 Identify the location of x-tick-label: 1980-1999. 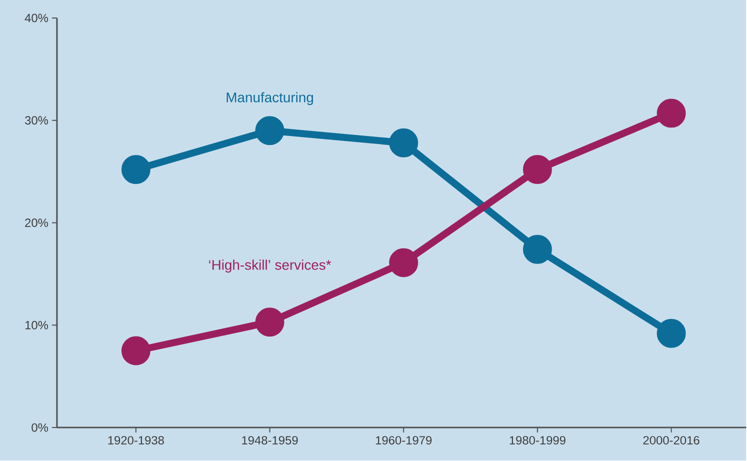
(538, 440).